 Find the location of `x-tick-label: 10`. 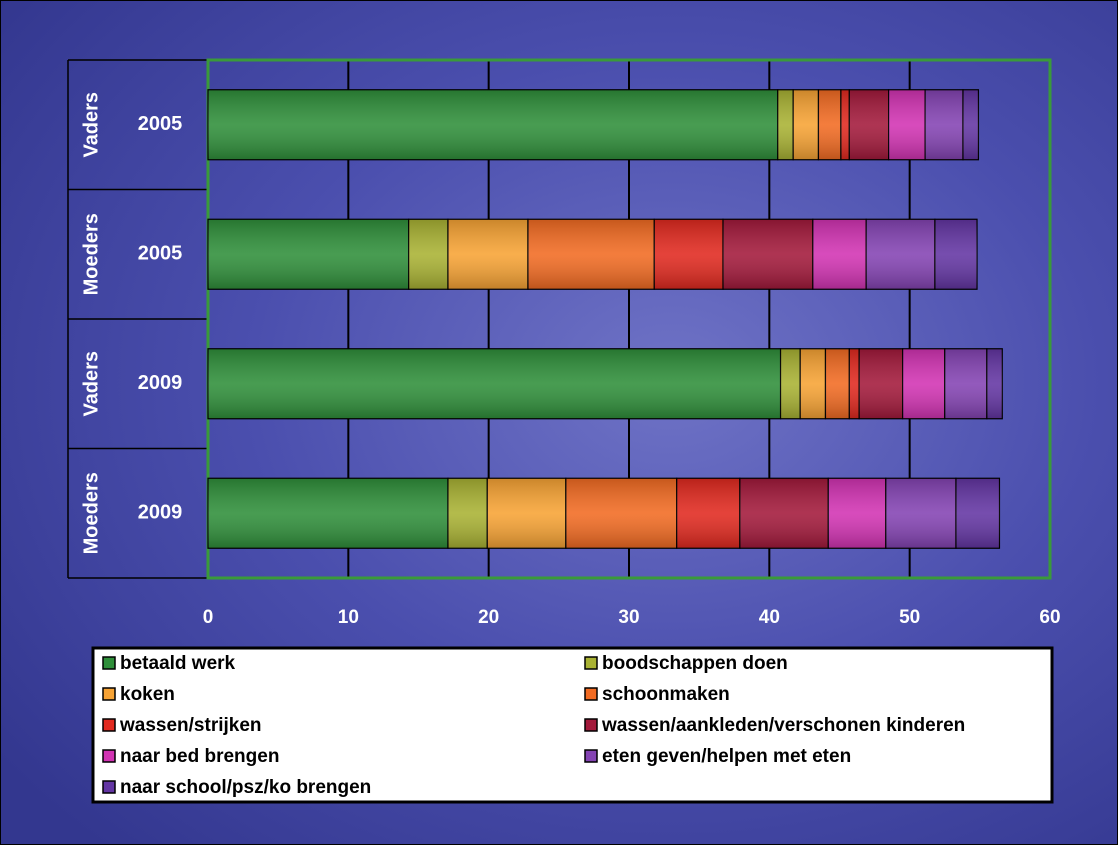

x-tick-label: 10 is located at coordinates (348, 617).